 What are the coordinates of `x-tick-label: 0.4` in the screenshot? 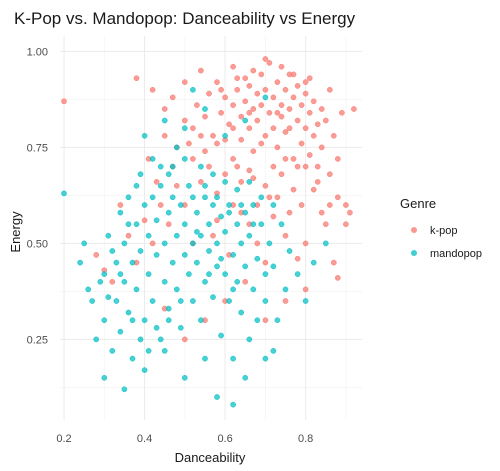 It's located at (144, 439).